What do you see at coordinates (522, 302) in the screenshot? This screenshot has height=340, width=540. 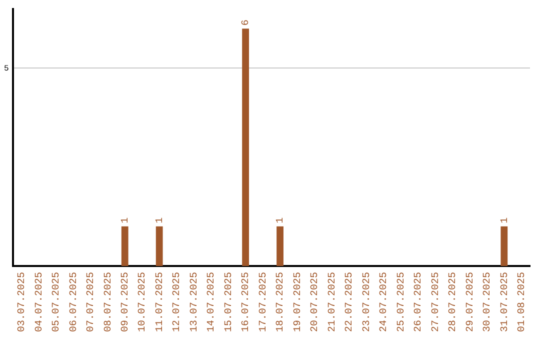 I see `x-tick-label: 01.08.2025` at bounding box center [522, 302].